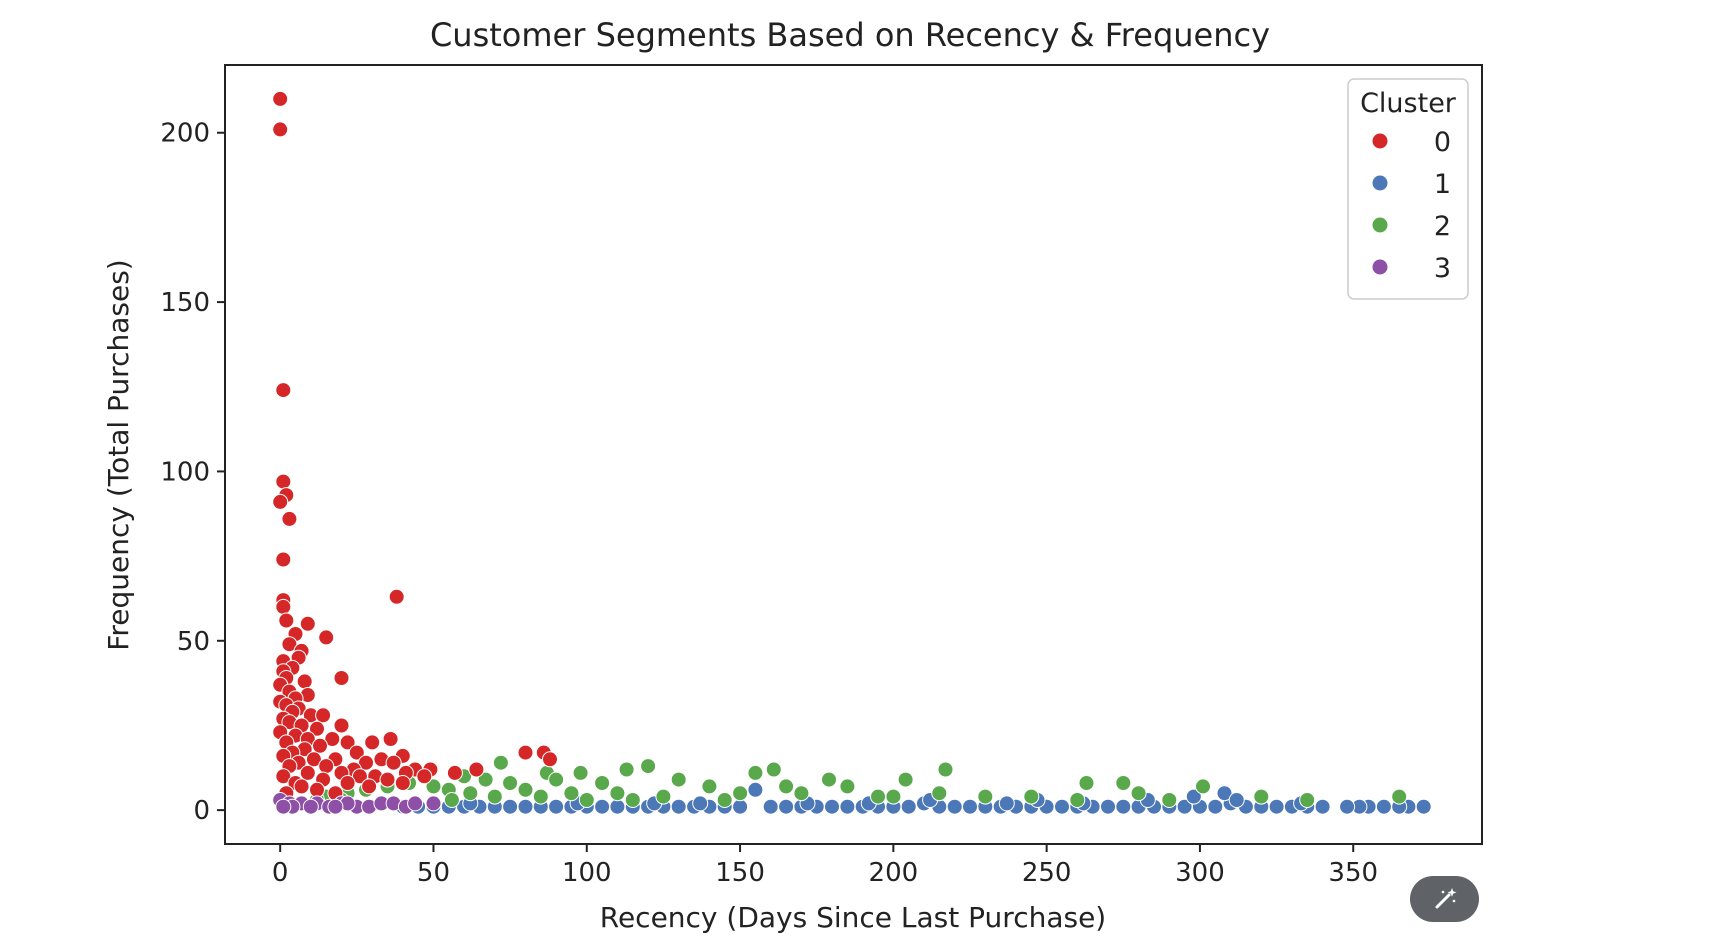  Describe the element at coordinates (1442, 226) in the screenshot. I see `legend-label: 2` at that location.